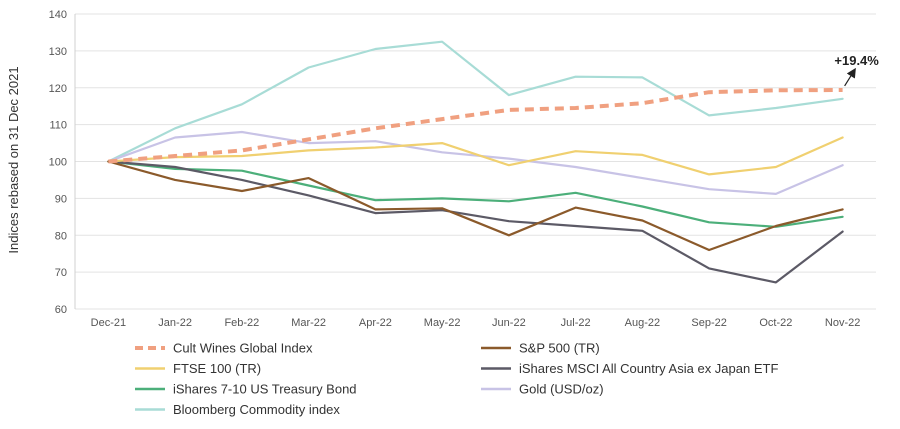 The image size is (900, 429). What do you see at coordinates (559, 348) in the screenshot?
I see `legend-label: S&P 500 (TR)` at bounding box center [559, 348].